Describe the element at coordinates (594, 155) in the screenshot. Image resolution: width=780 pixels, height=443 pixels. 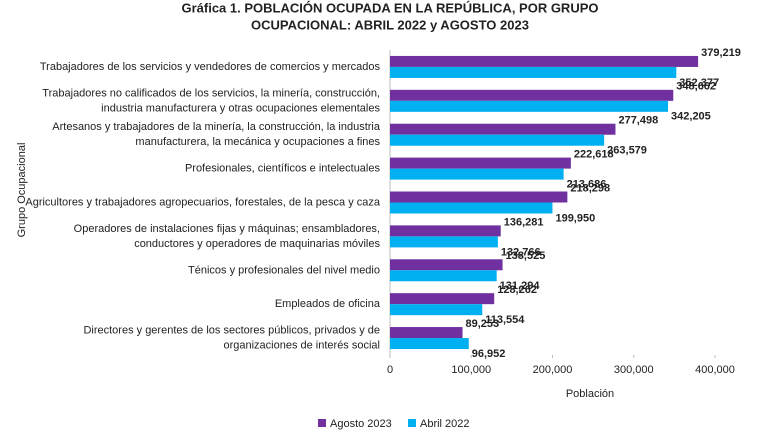
I see `value-label: 222,618` at that location.